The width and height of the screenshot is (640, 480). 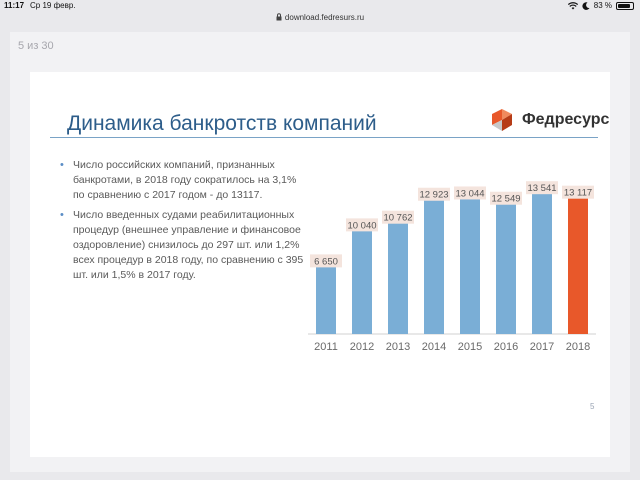 I want to click on battery-percent: 83 %, so click(x=602, y=5).